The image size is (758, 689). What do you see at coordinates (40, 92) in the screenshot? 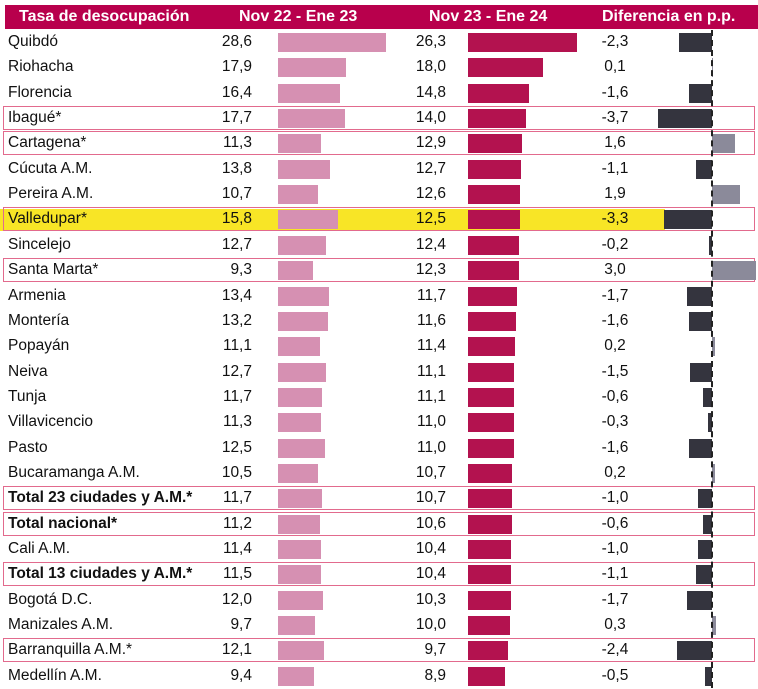
I see `city-name: Florencia` at bounding box center [40, 92].